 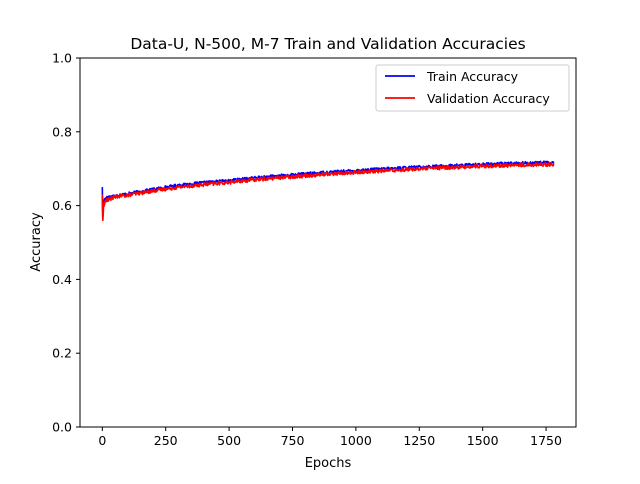 What do you see at coordinates (419, 440) in the screenshot?
I see `x-tick-label: 1250` at bounding box center [419, 440].